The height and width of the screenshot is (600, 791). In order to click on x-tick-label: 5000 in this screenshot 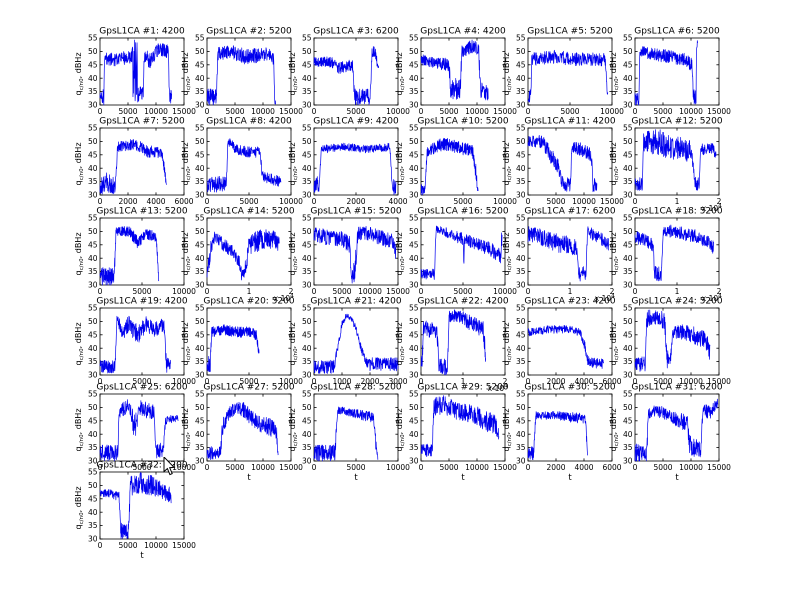, I will do `click(462, 291)`.